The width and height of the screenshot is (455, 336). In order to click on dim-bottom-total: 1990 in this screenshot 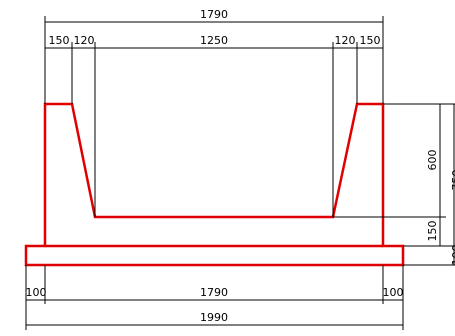, I will do `click(214, 317)`.